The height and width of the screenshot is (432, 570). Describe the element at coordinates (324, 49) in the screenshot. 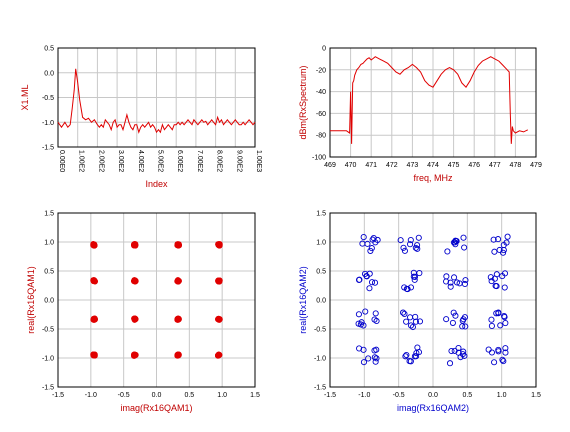

I see `y-tick-label: 0` at that location.